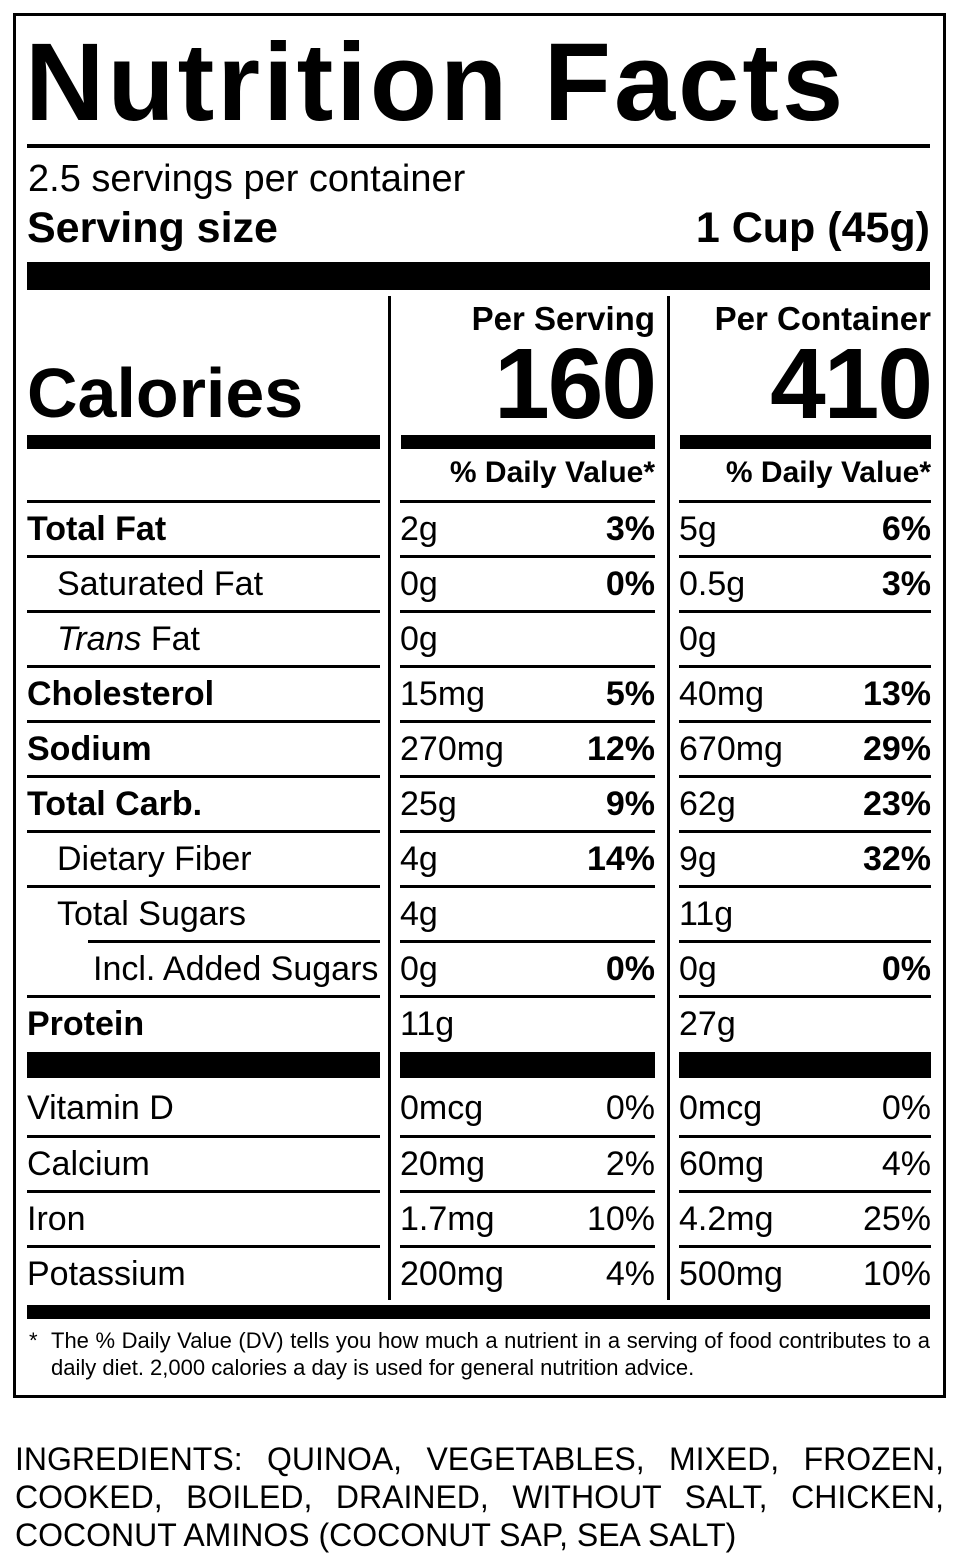 The image size is (957, 1562). What do you see at coordinates (478, 276) in the screenshot?
I see `separator-bar-top` at bounding box center [478, 276].